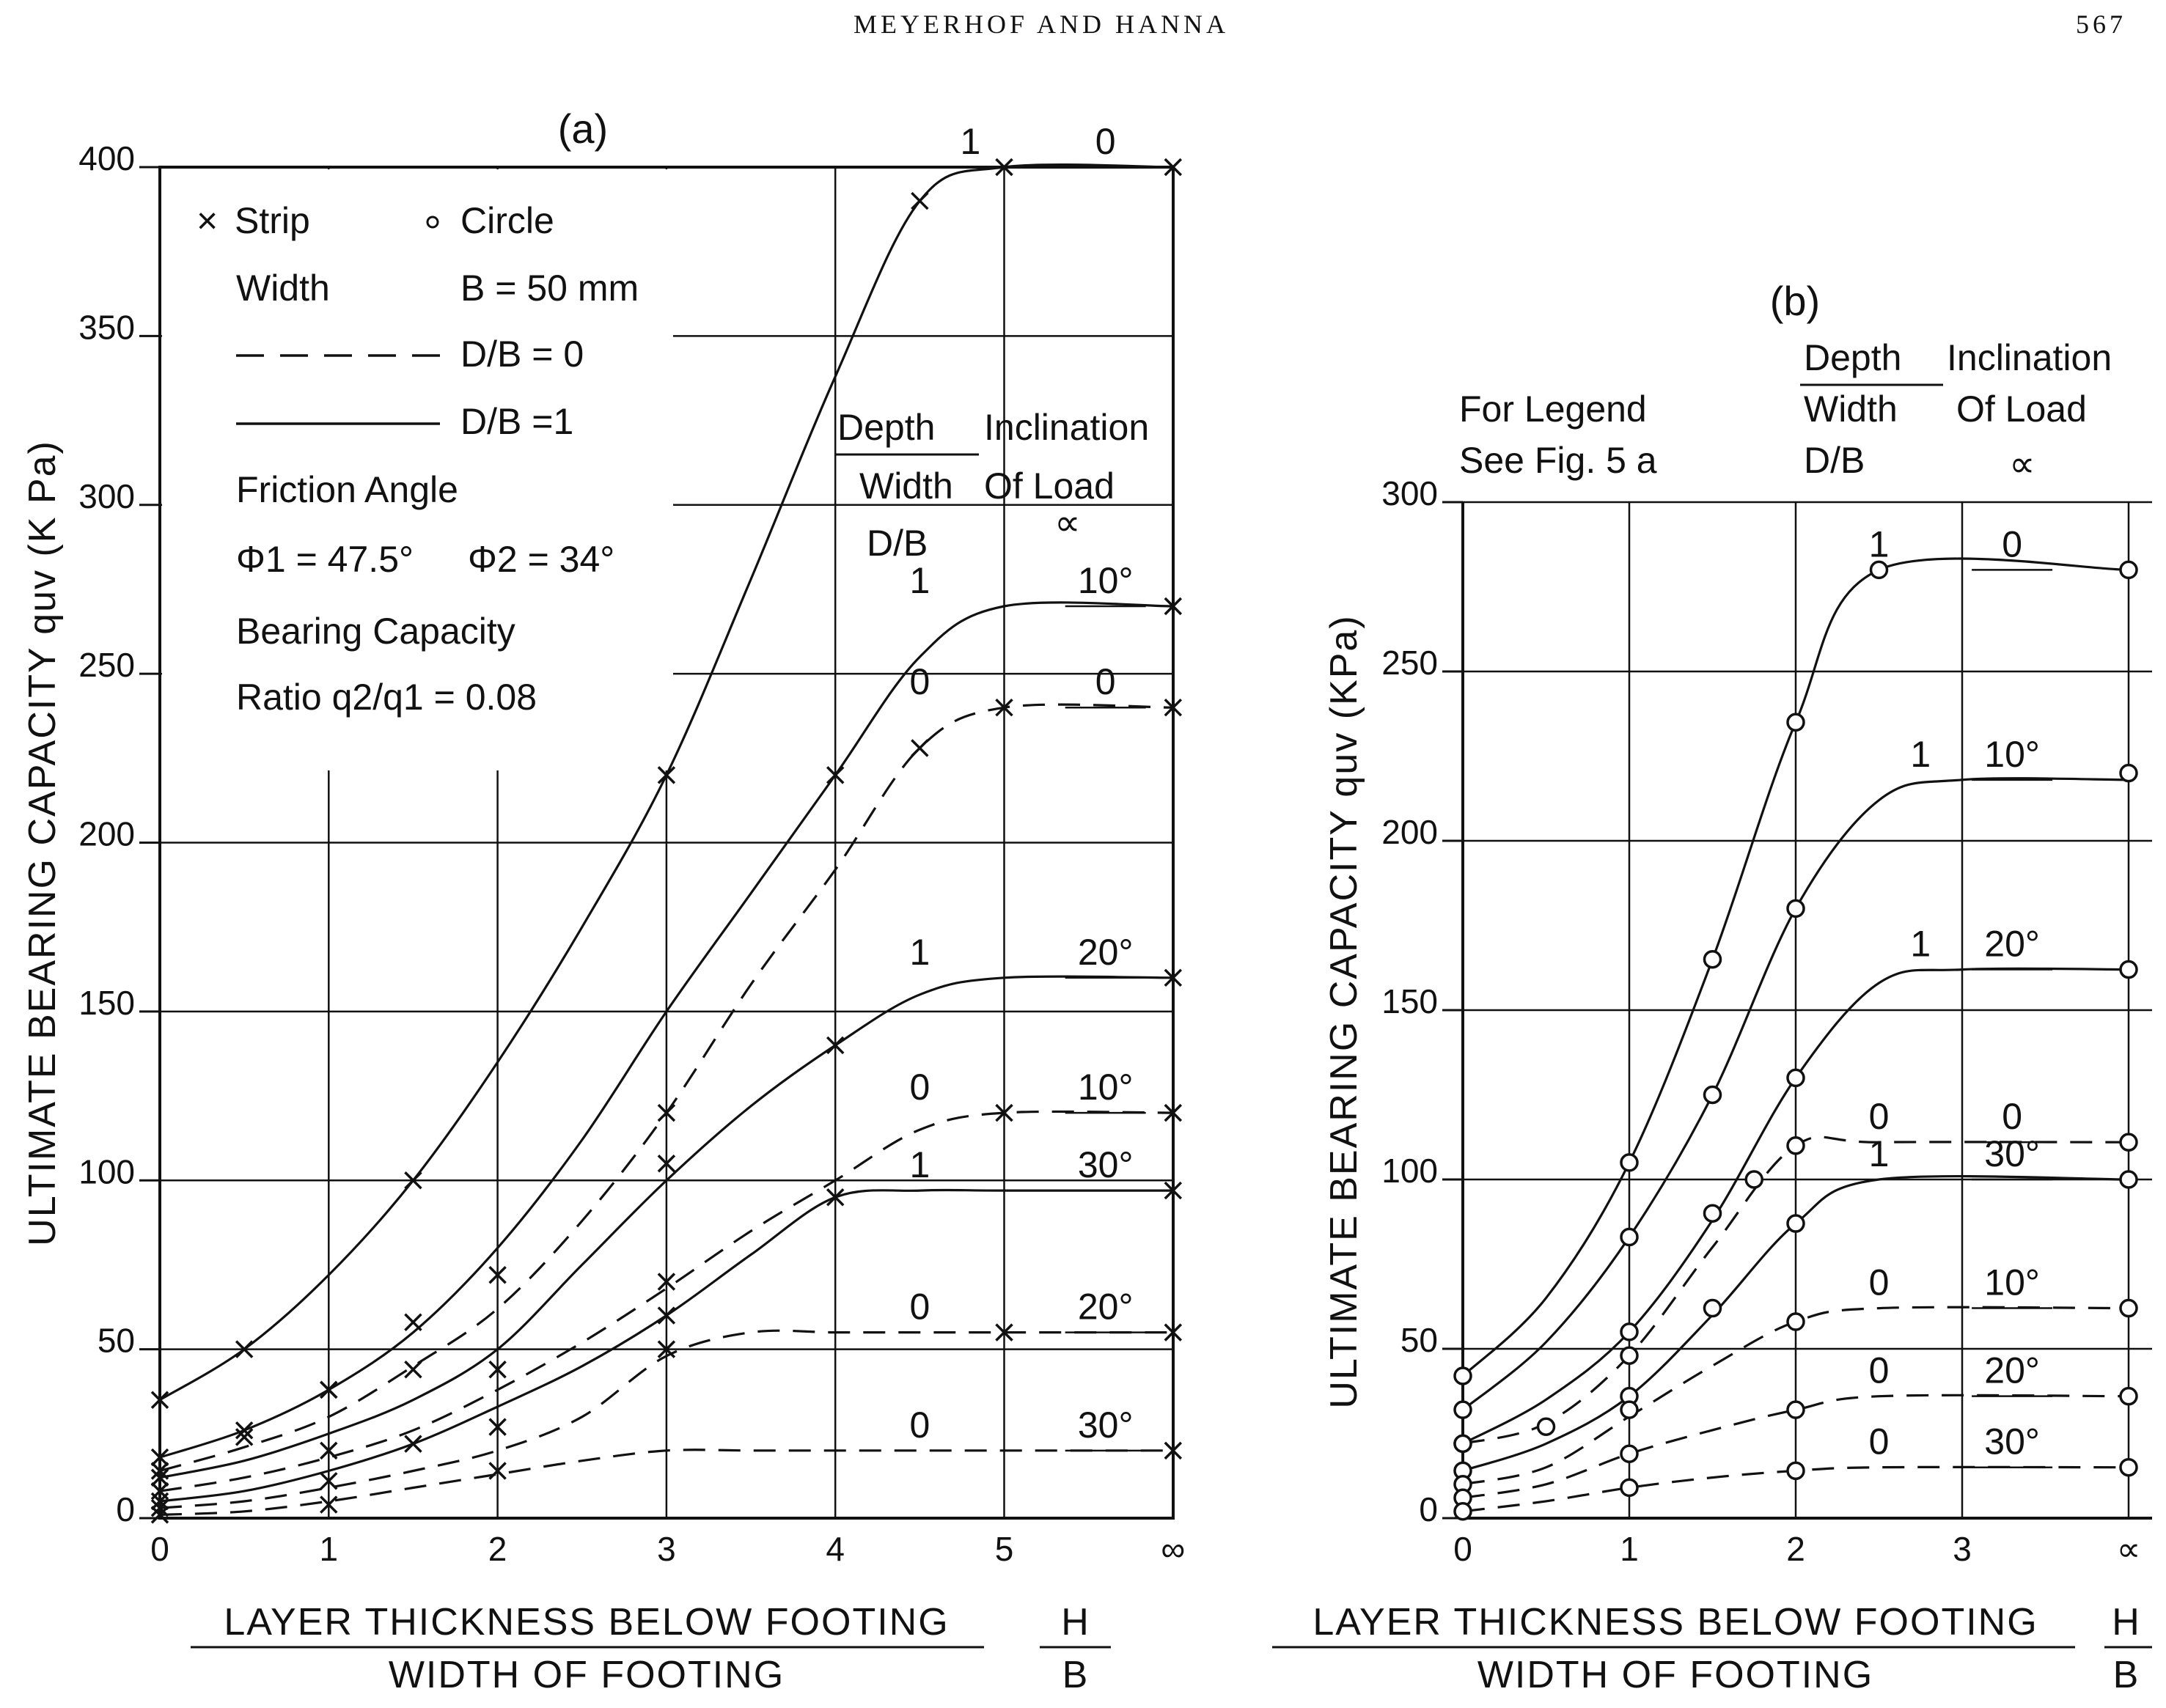 This screenshot has width=2166, height=1708. What do you see at coordinates (583, 129) in the screenshot?
I see `panel-a-label: (a)` at bounding box center [583, 129].